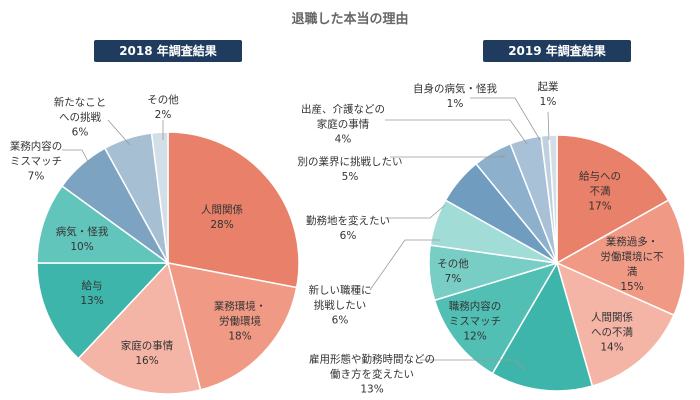 The height and width of the screenshot is (400, 700). I want to click on category-label: 人間関係, so click(222, 210).